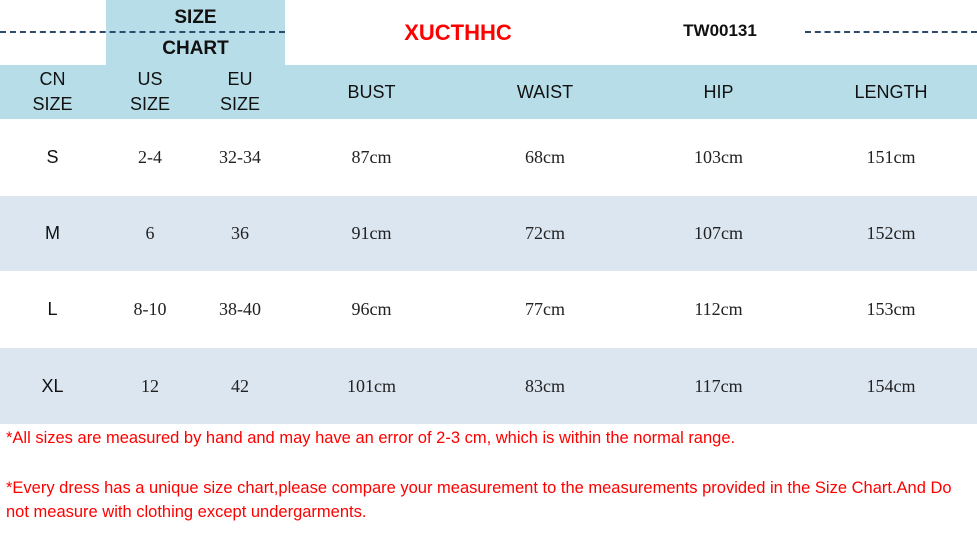 Image resolution: width=977 pixels, height=547 pixels. What do you see at coordinates (891, 32) in the screenshot?
I see `divider-right` at bounding box center [891, 32].